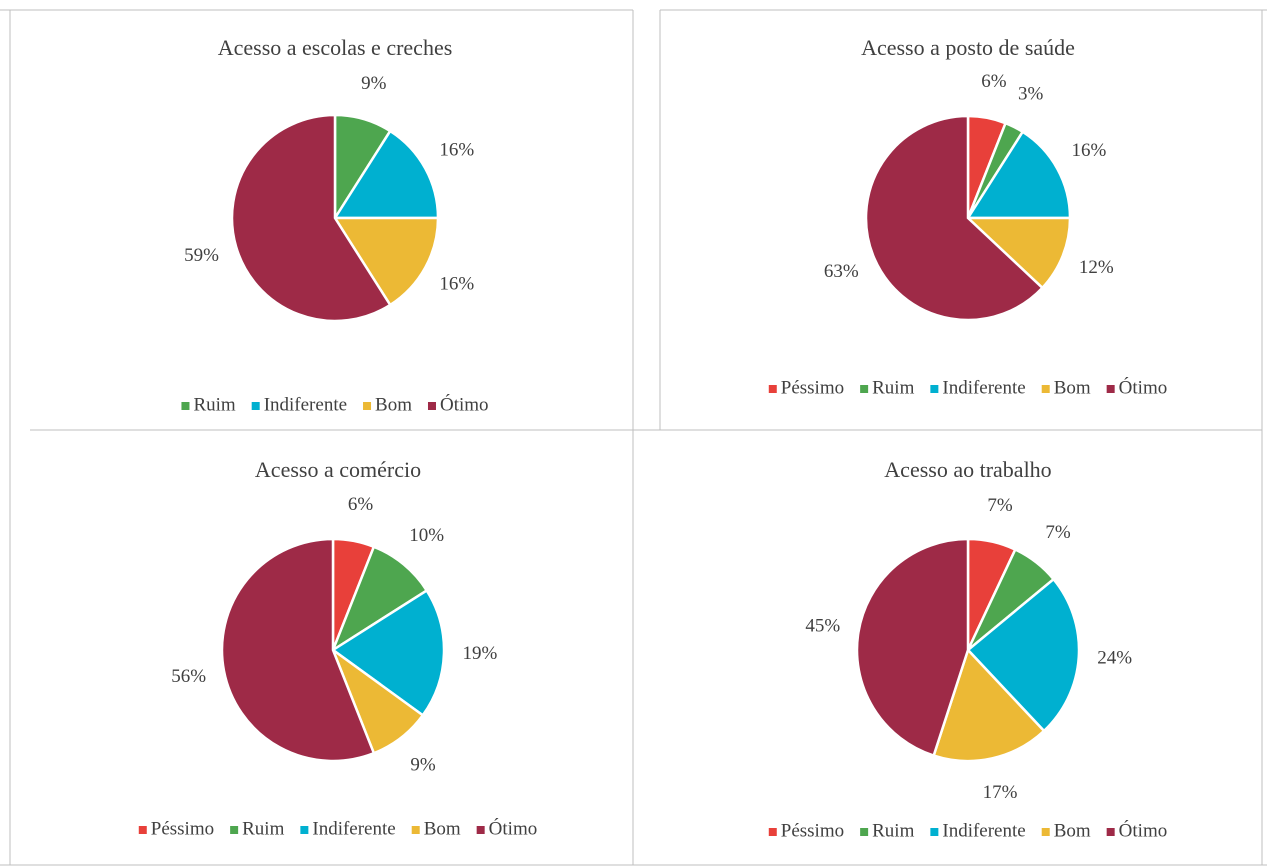 This screenshot has height=868, width=1267. I want to click on data-label: 24%, so click(1114, 658).